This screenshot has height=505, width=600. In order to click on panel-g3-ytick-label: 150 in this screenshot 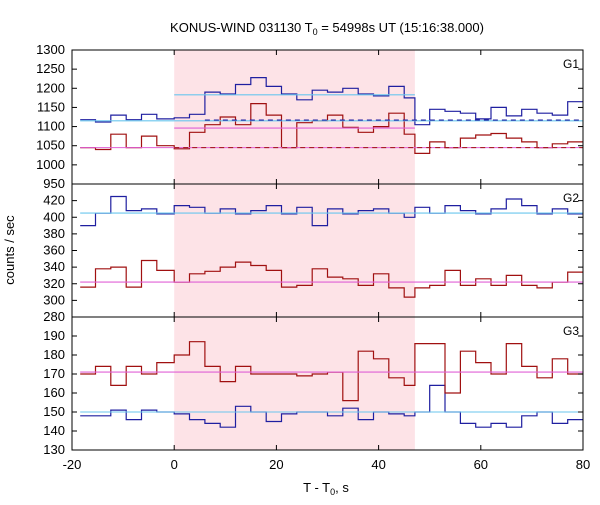, I will do `click(54, 411)`.